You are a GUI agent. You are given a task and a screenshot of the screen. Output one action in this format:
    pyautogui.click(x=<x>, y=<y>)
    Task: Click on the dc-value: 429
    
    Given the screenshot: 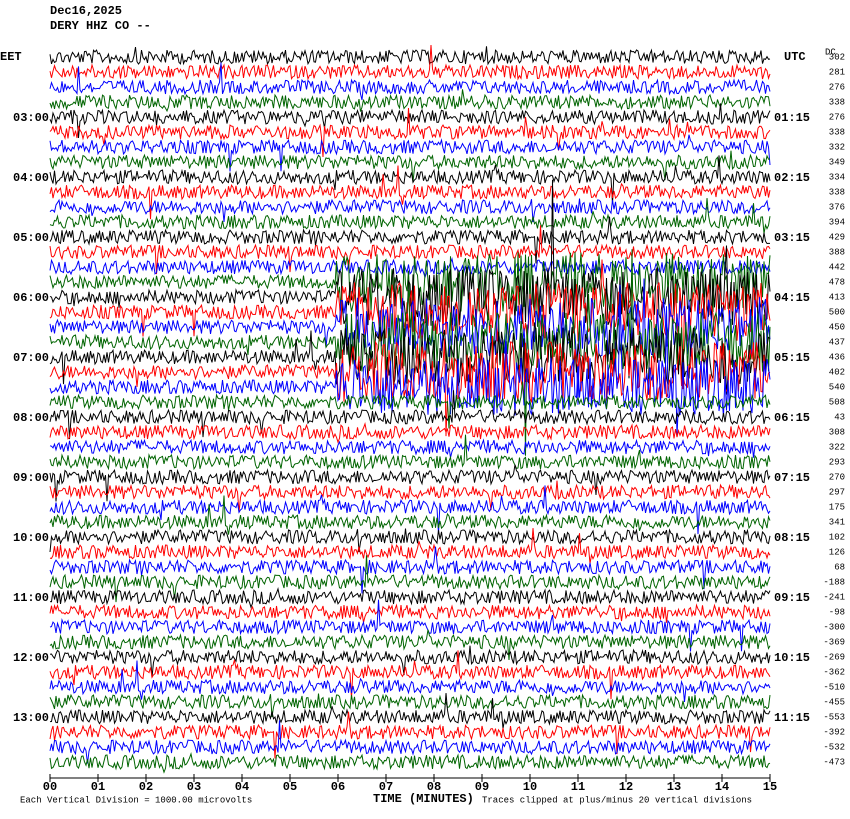 What is the action you would take?
    pyautogui.click(x=837, y=237)
    